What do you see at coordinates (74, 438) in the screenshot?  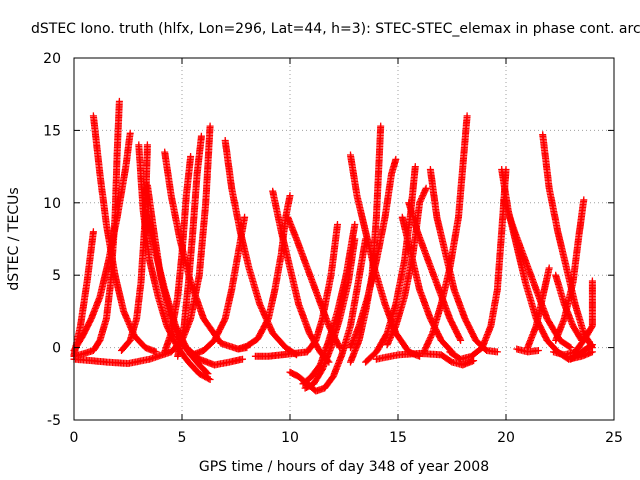 I see `x-tick-label-0: 0` at bounding box center [74, 438].